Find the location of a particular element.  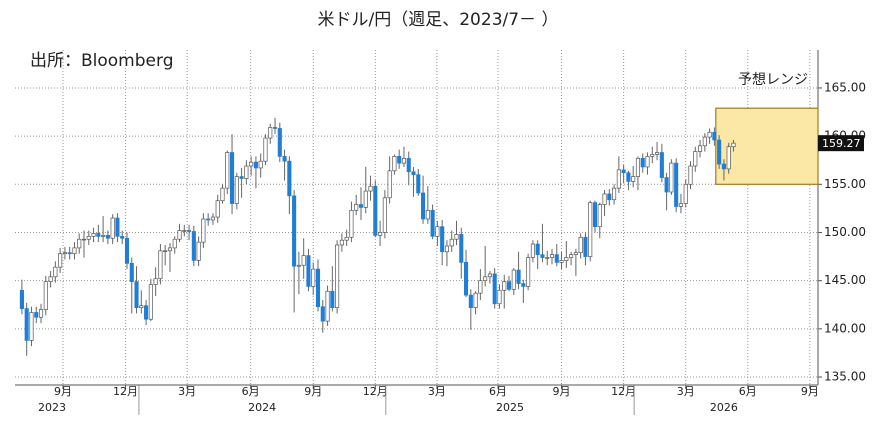

y-tick-label: 140.00 is located at coordinates (845, 328).